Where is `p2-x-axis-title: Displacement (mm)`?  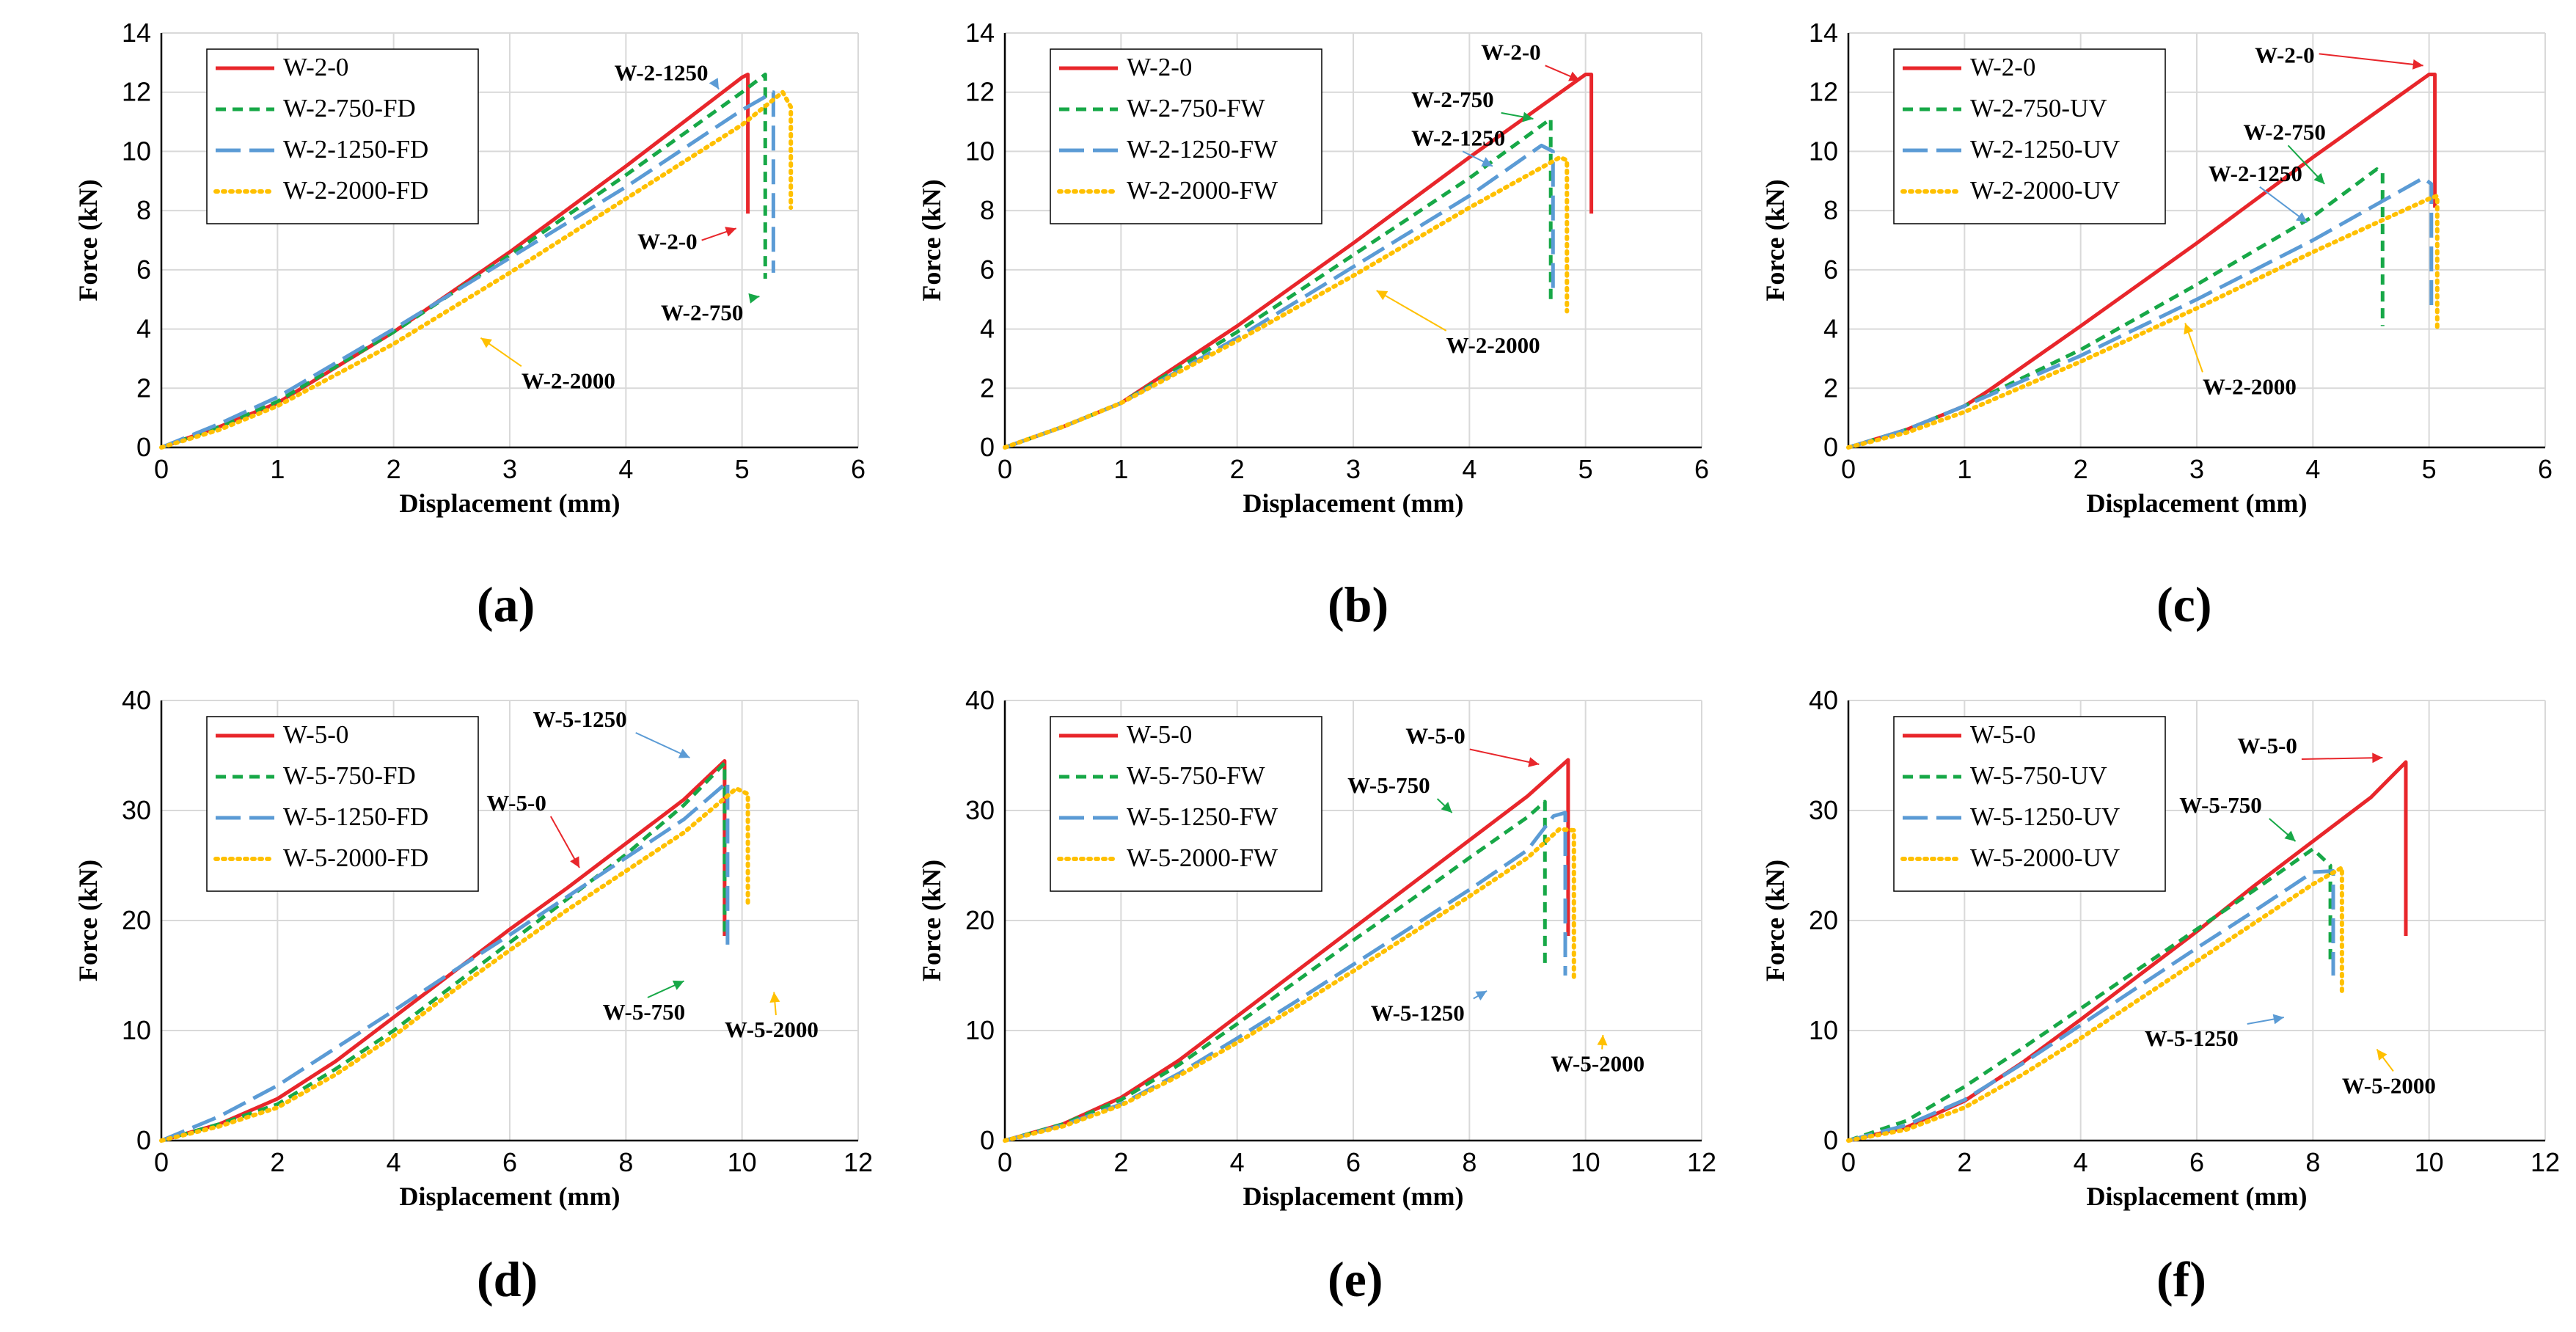
p2-x-axis-title: Displacement (mm) is located at coordinates (2197, 503).